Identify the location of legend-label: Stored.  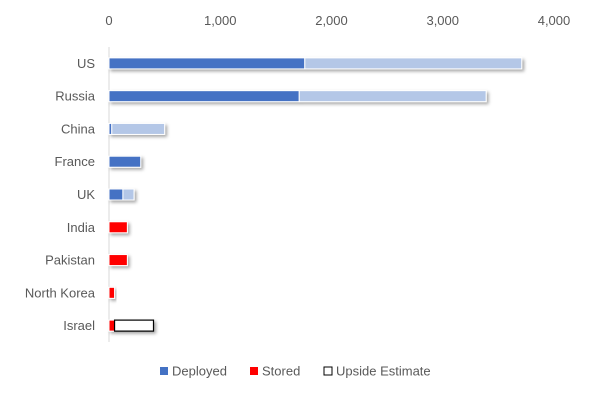
(281, 371).